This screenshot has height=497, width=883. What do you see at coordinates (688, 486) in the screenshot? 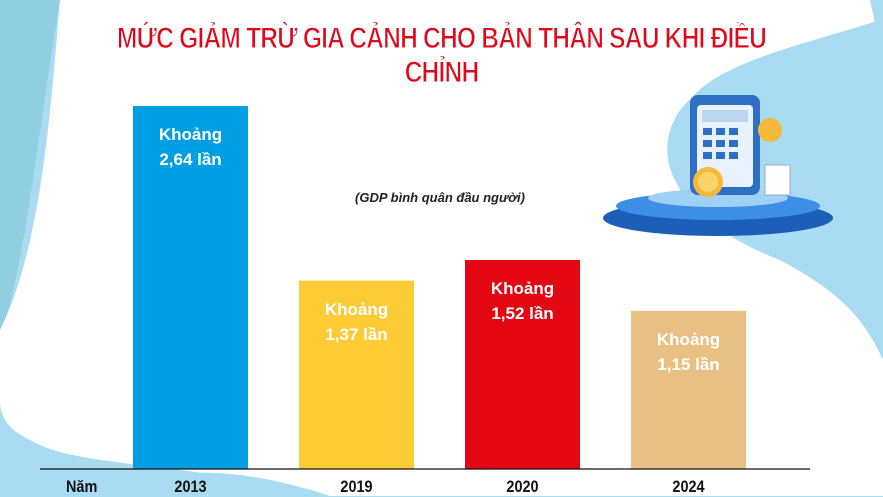
I see `x-tick-label: 2024` at bounding box center [688, 486].